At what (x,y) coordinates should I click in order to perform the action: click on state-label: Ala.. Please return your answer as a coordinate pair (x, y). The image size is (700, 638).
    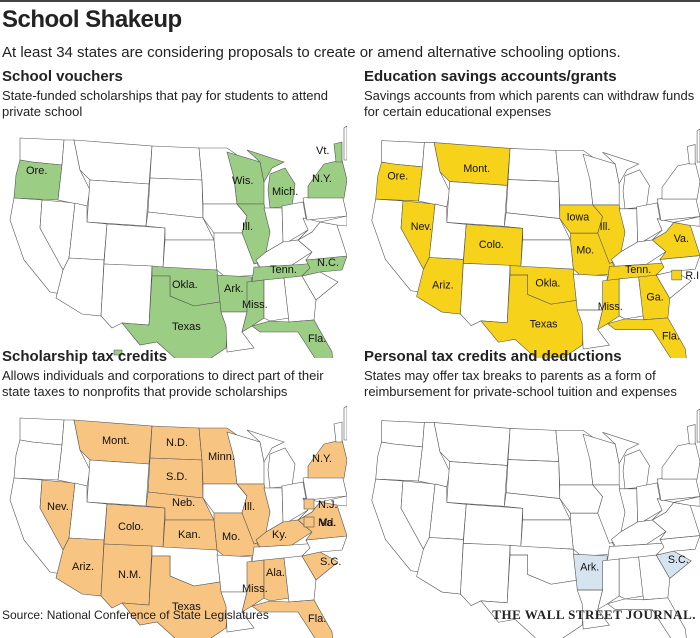
    Looking at the image, I should click on (275, 573).